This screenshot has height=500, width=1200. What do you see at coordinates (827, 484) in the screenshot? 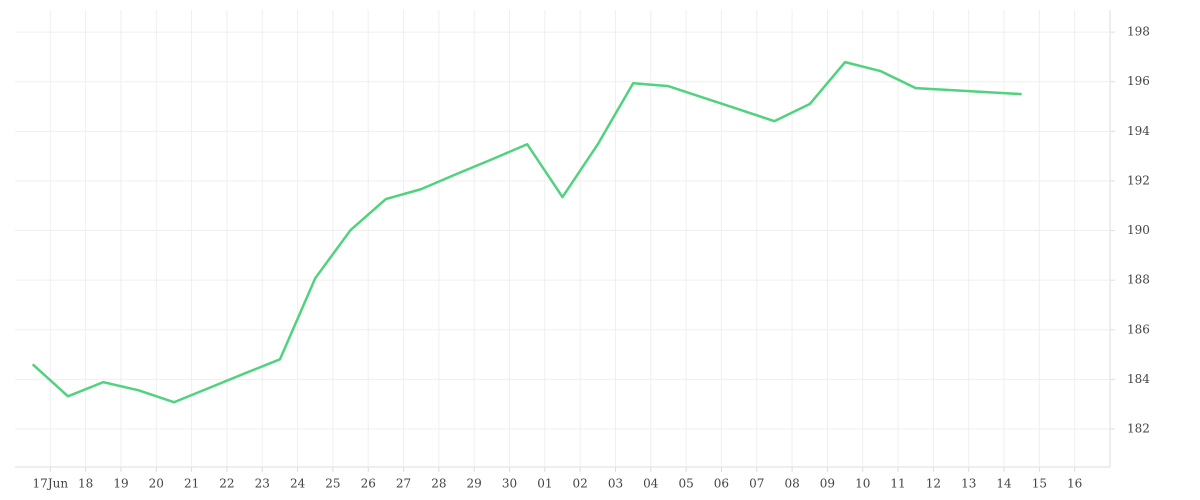
I see `x-tick-label: 09` at bounding box center [827, 484].